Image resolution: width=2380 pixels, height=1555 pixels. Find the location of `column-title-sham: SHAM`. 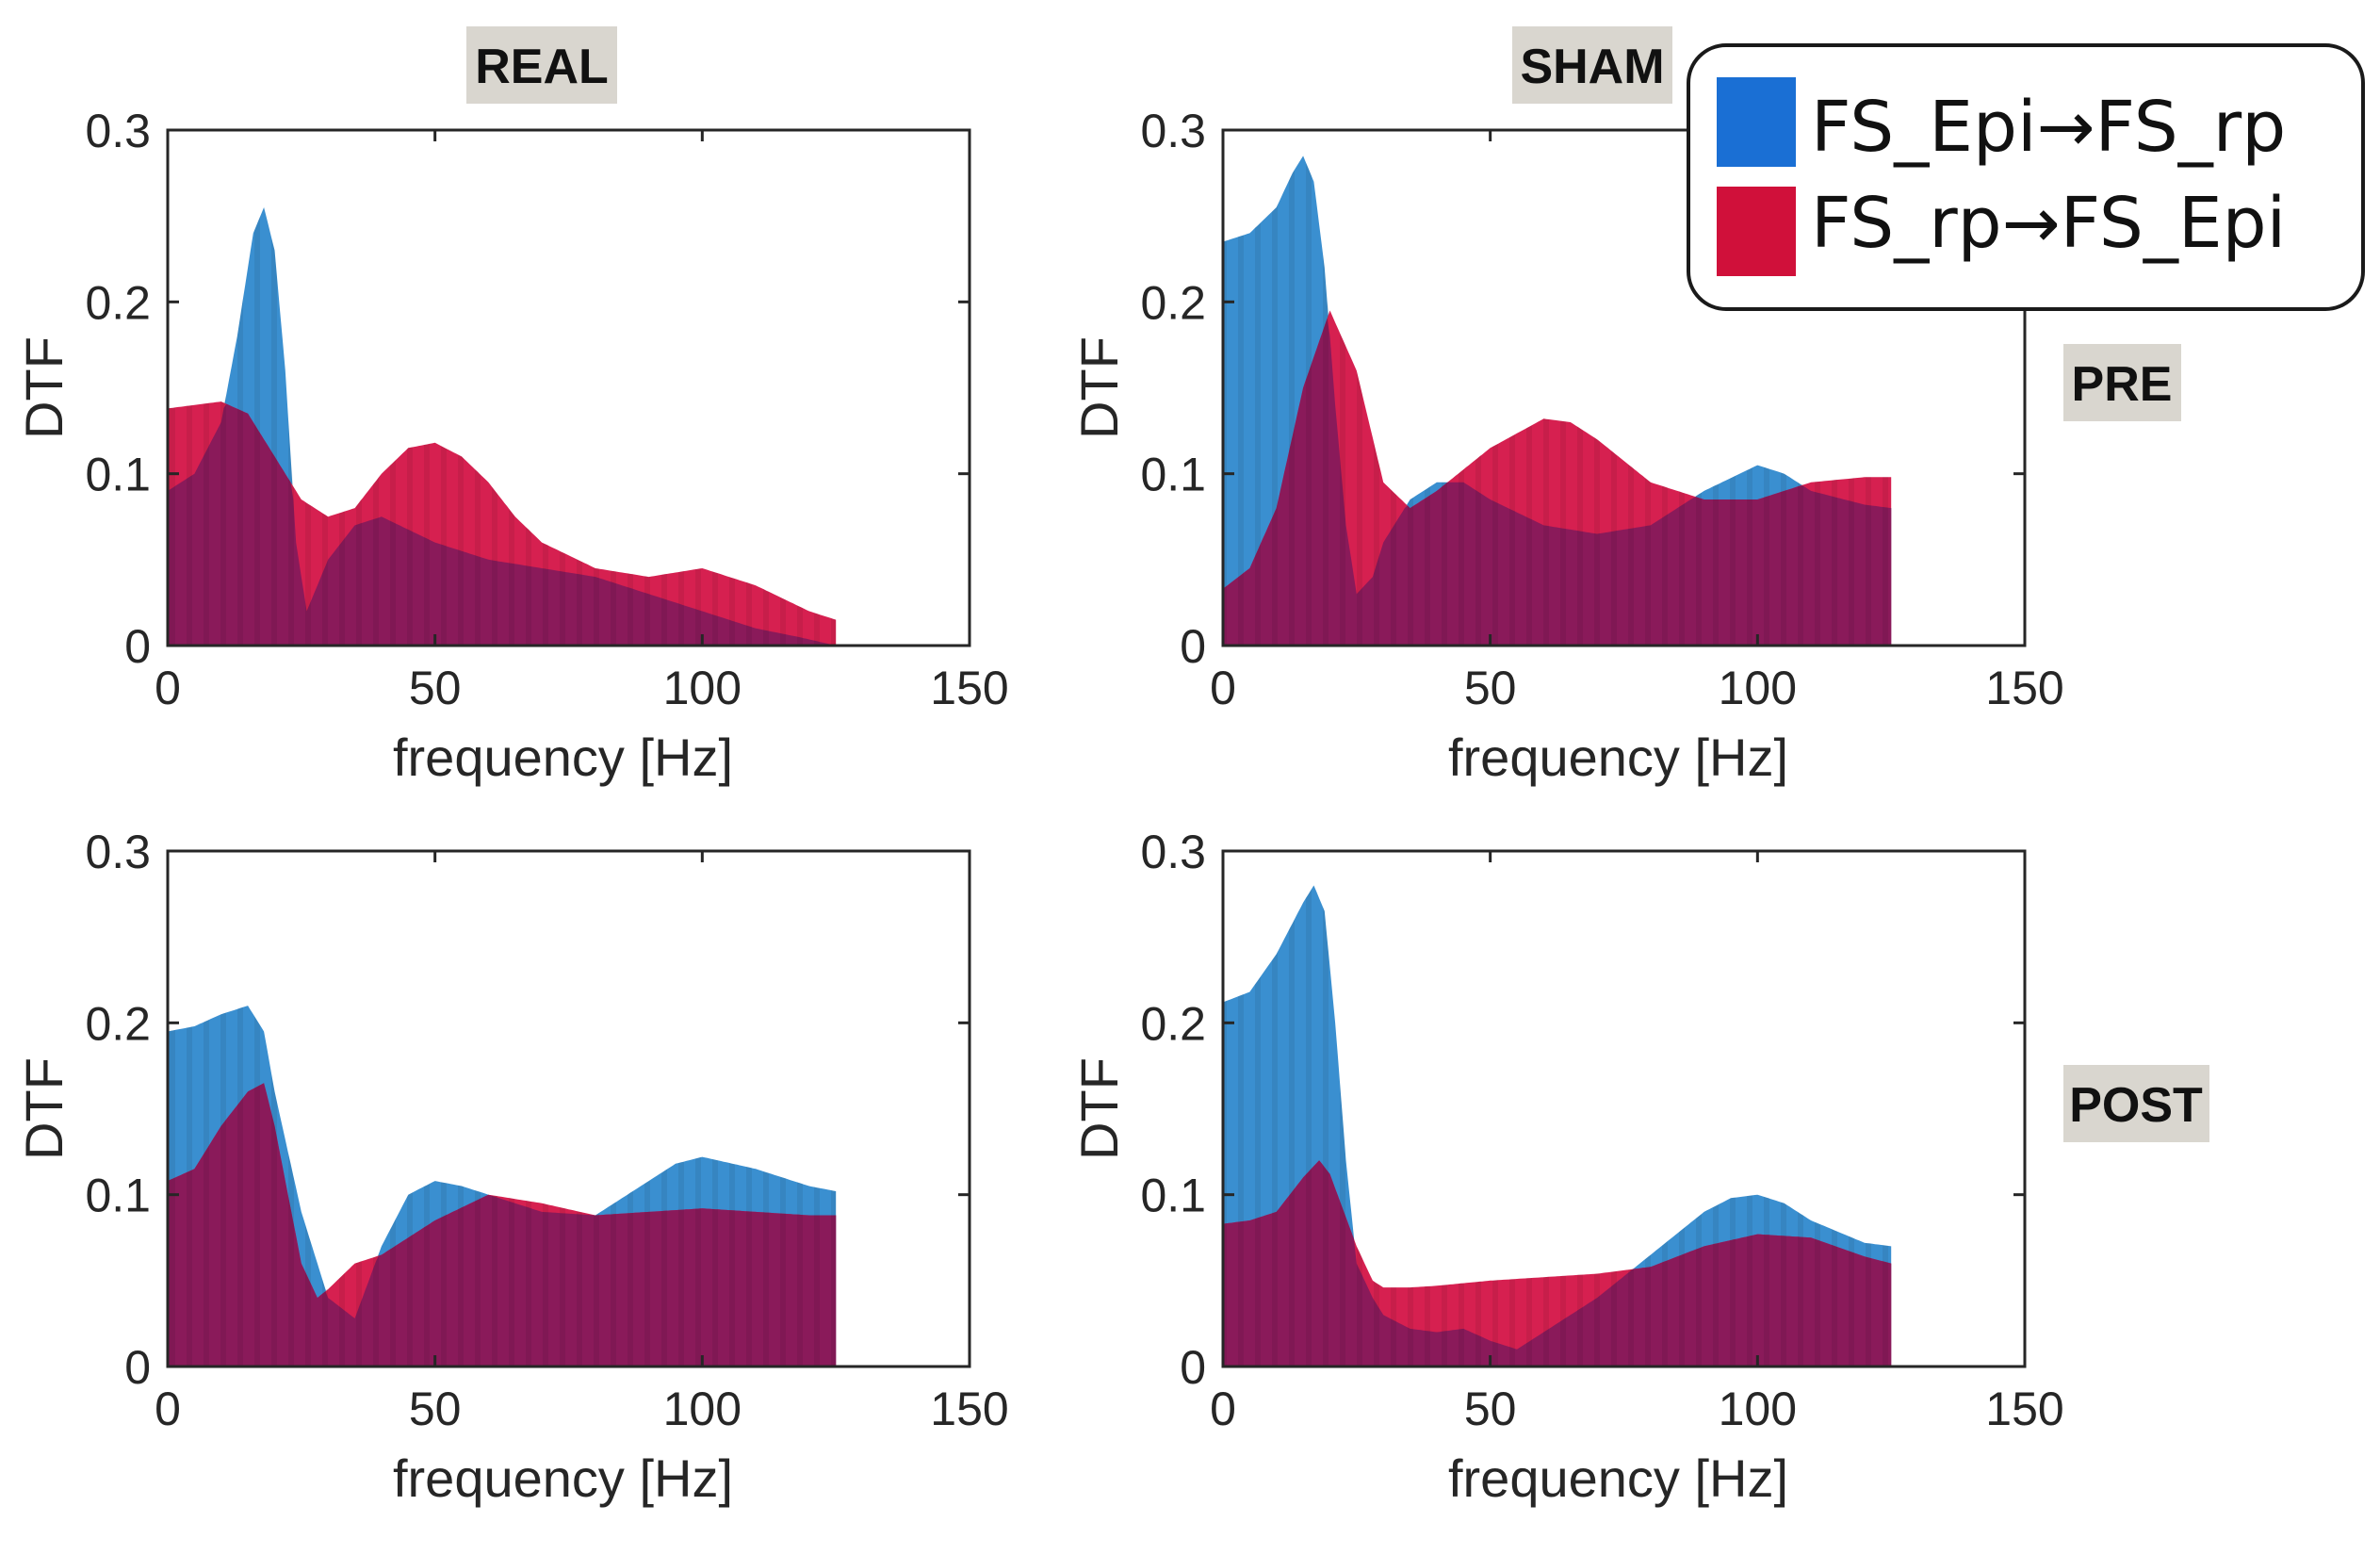

column-title-sham: SHAM is located at coordinates (1592, 67).